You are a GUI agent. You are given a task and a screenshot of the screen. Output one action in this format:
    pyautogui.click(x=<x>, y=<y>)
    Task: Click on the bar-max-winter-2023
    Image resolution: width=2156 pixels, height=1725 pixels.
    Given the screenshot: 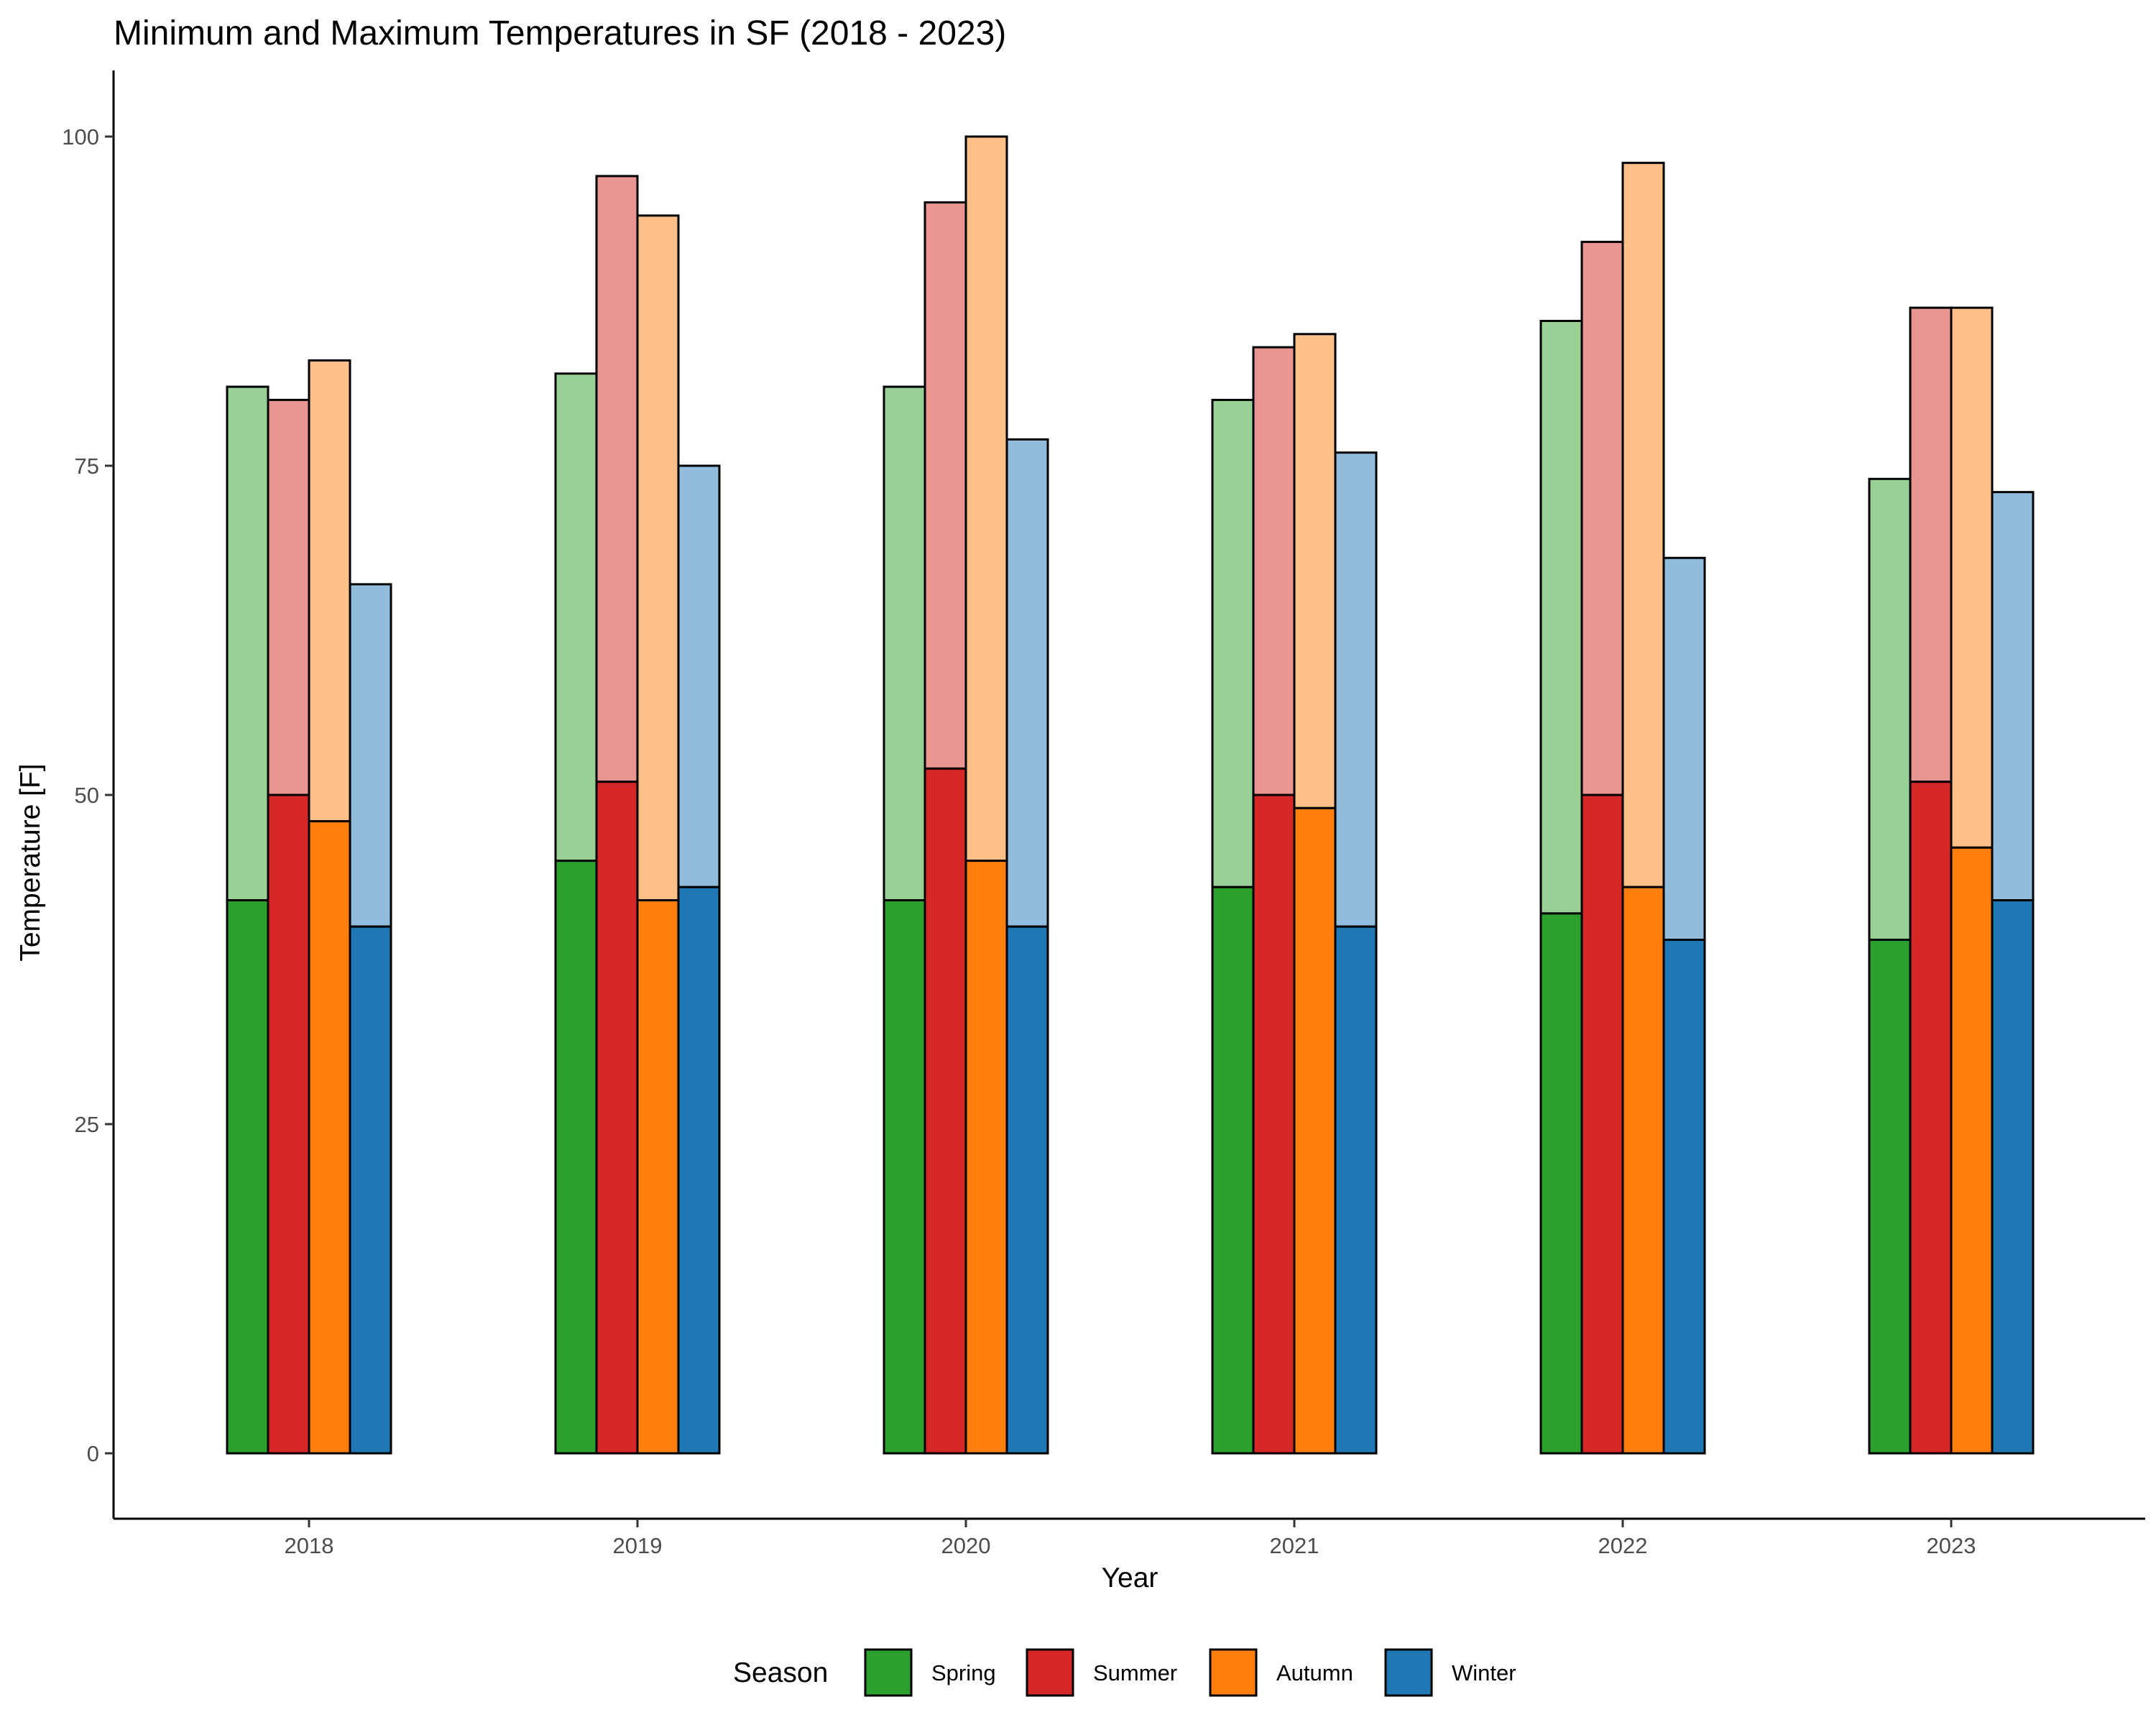 What is the action you would take?
    pyautogui.click(x=2013, y=696)
    